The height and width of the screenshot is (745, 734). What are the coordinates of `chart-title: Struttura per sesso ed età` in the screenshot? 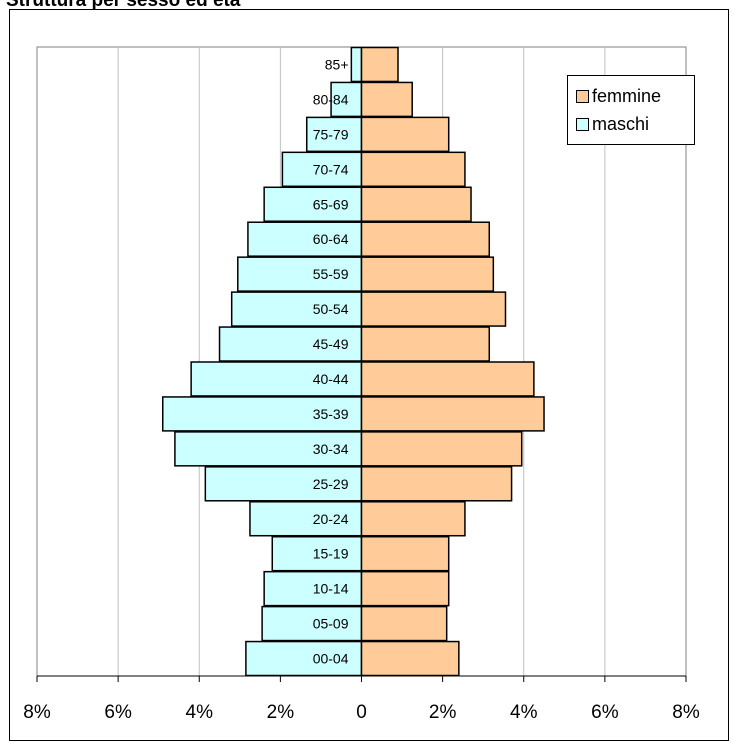 It's located at (123, 5).